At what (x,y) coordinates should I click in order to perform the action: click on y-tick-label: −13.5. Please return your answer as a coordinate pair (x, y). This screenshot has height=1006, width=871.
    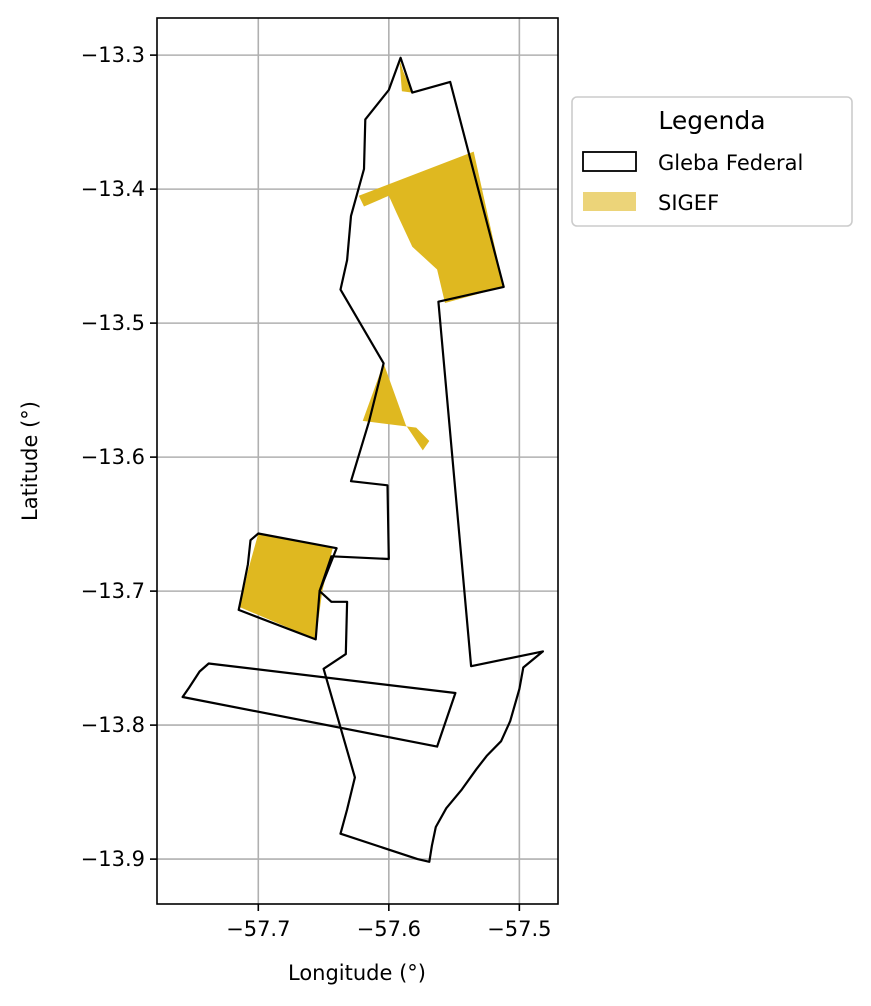
    Looking at the image, I should click on (113, 323).